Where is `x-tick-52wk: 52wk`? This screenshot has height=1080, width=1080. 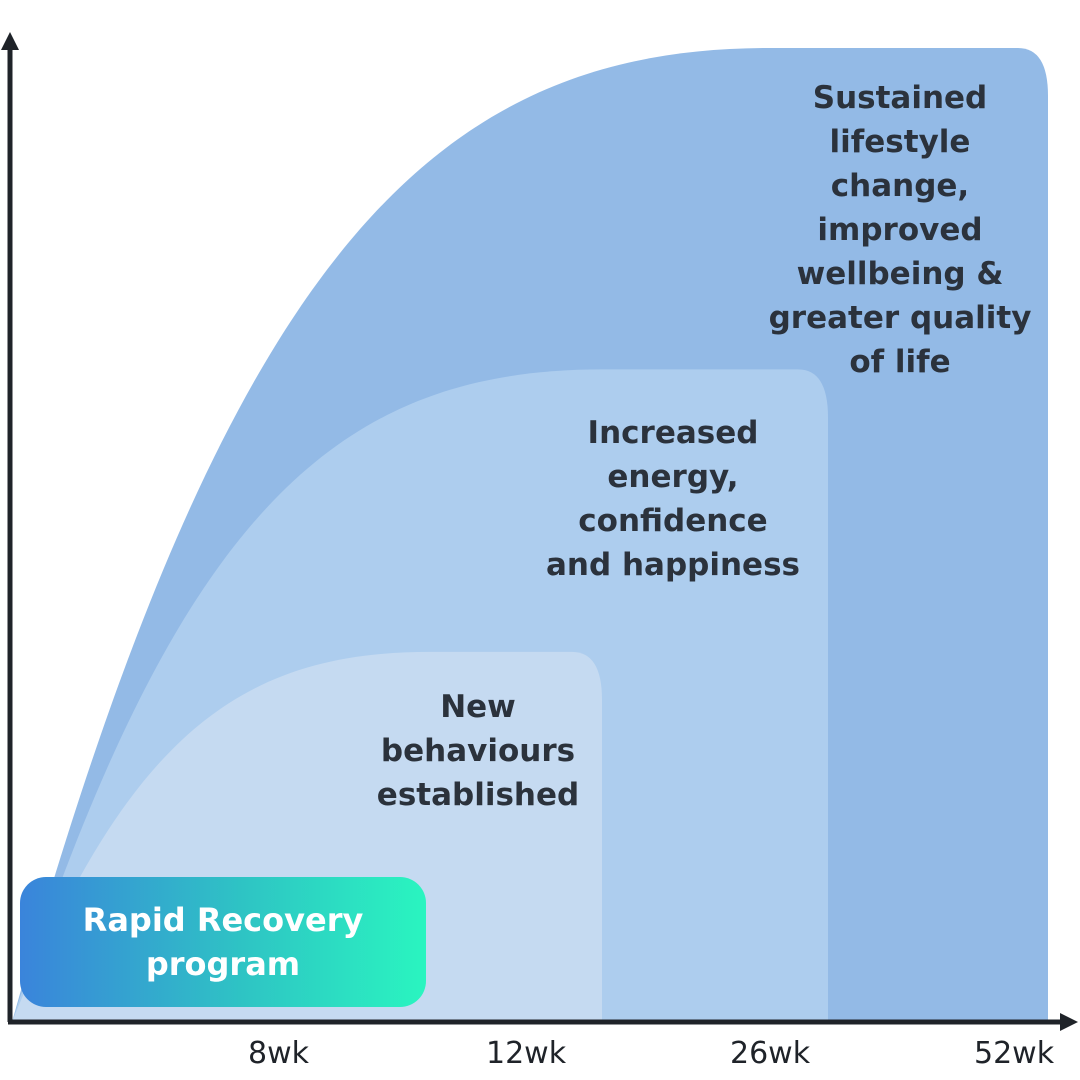
x-tick-52wk: 52wk is located at coordinates (1014, 1053).